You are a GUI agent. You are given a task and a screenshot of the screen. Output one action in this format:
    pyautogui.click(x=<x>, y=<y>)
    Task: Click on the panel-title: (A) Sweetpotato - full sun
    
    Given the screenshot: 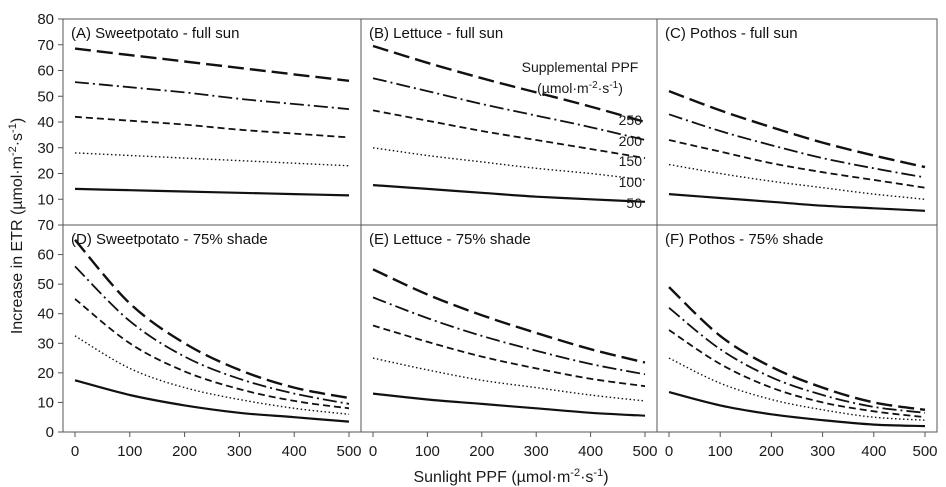 What is the action you would take?
    pyautogui.click(x=155, y=33)
    